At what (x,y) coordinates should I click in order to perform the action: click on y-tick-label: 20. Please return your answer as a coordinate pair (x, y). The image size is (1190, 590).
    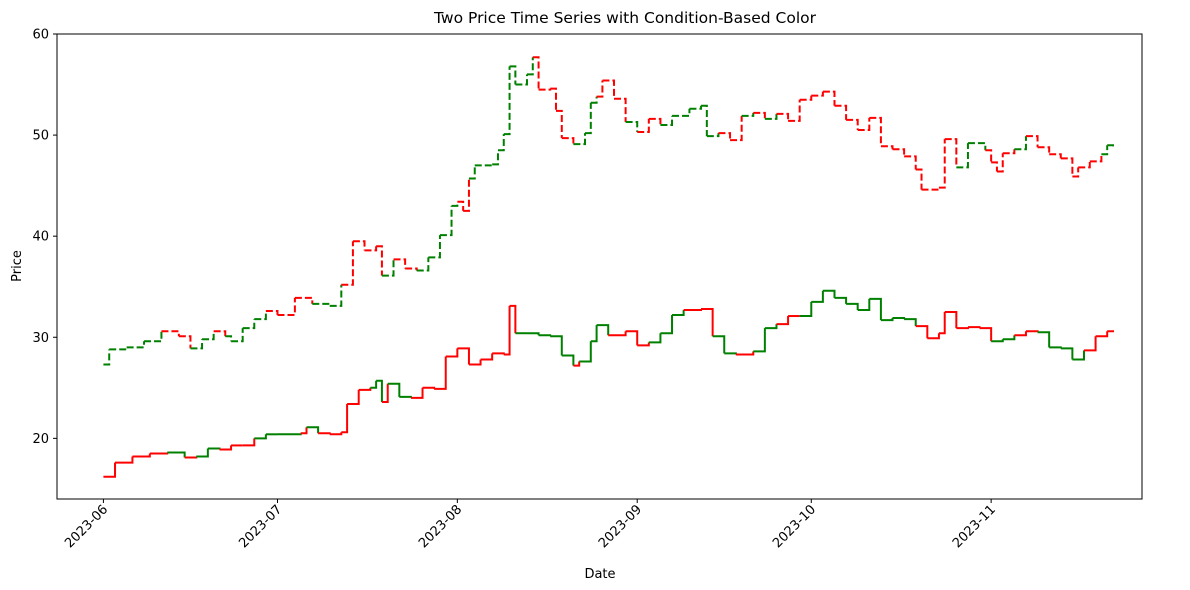
    Looking at the image, I should click on (40, 439).